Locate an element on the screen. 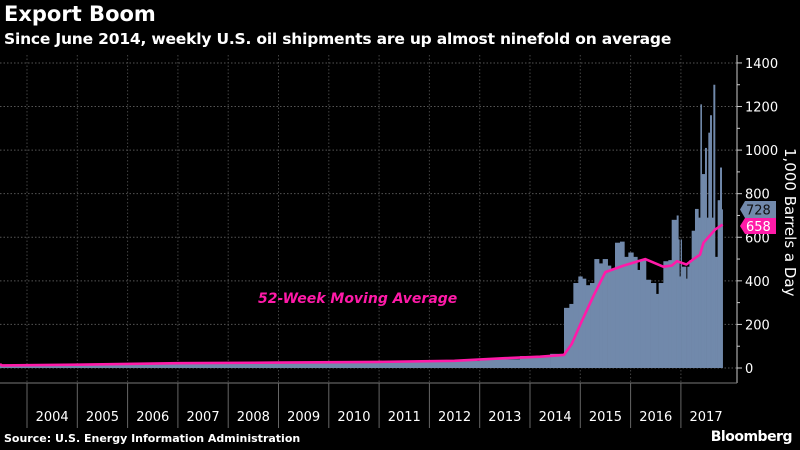 This screenshot has height=450, width=800. last-value-weekly: 728 is located at coordinates (758, 210).